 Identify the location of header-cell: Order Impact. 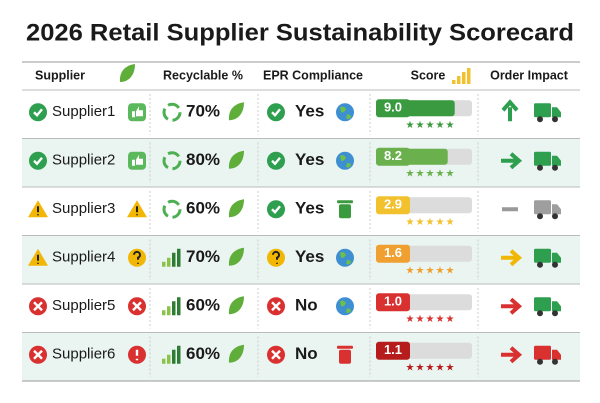
(529, 75).